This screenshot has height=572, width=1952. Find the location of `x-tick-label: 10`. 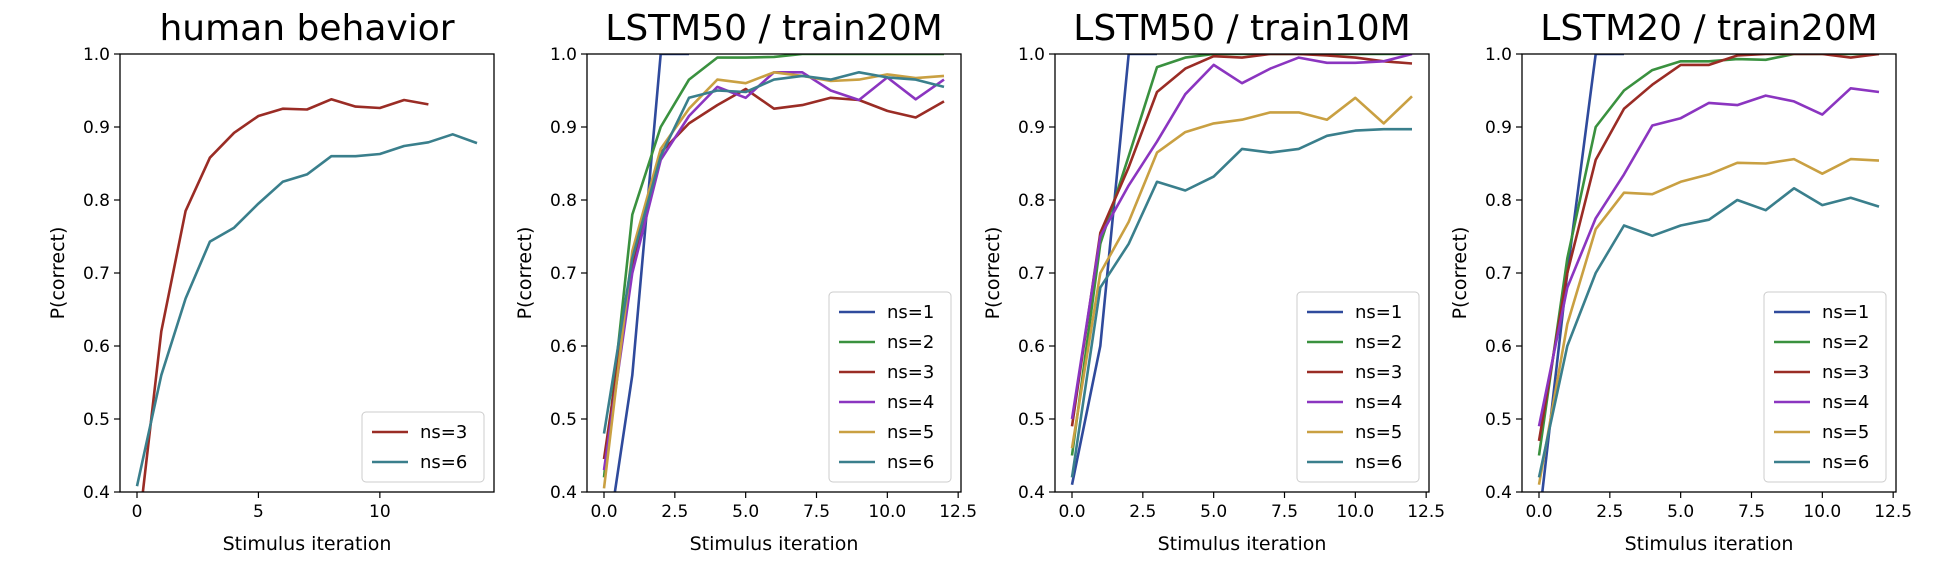

x-tick-label: 10 is located at coordinates (380, 512).